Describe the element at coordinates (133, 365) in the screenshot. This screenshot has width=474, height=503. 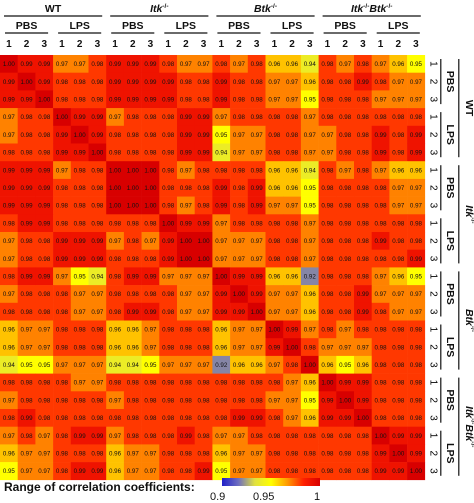
I see `cell-value-label: 0.94` at that location.